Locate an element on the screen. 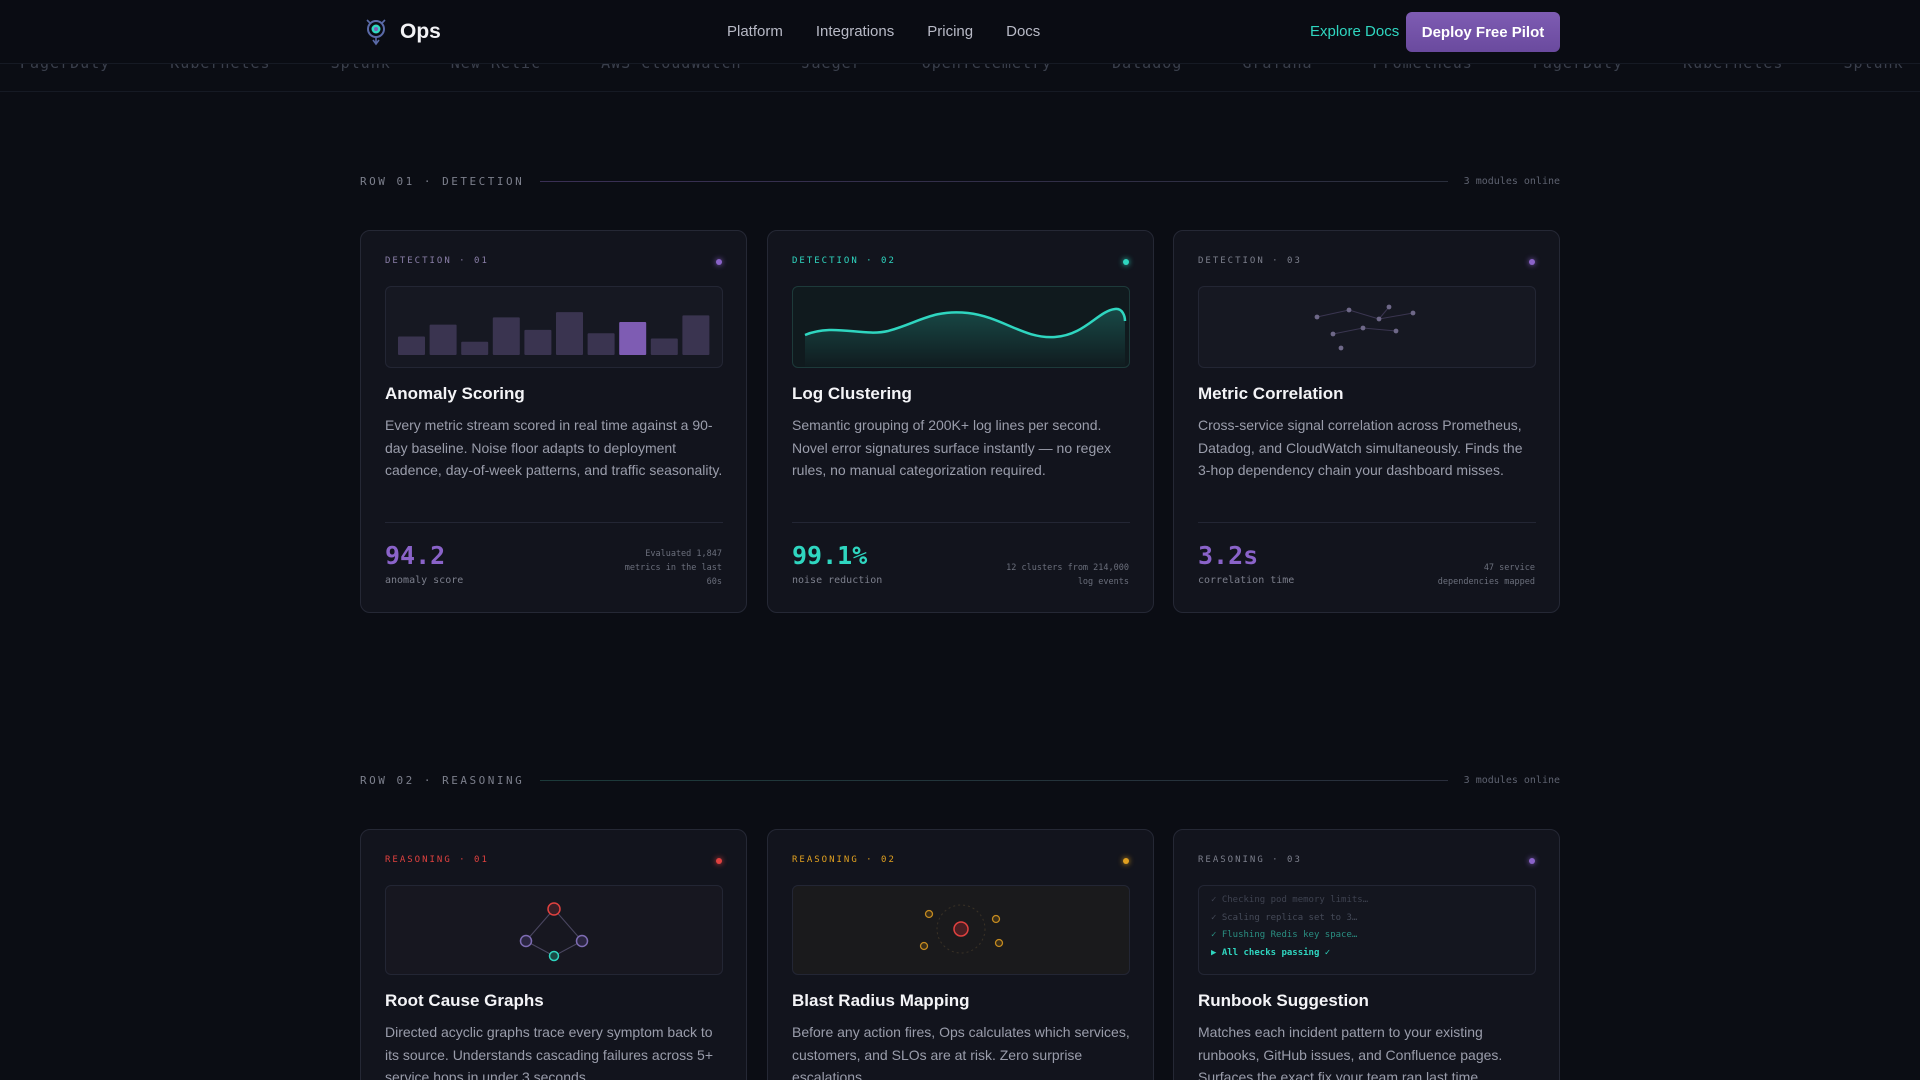 The image size is (1920, 1080). explore-docs-link: Explore Docs is located at coordinates (1355, 31).